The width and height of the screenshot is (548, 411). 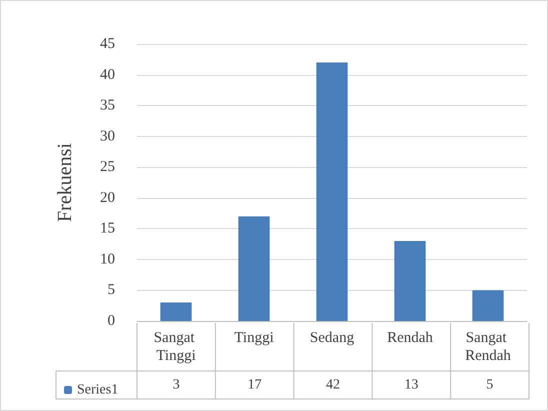 I want to click on y-tick-label: 25, so click(x=107, y=167).